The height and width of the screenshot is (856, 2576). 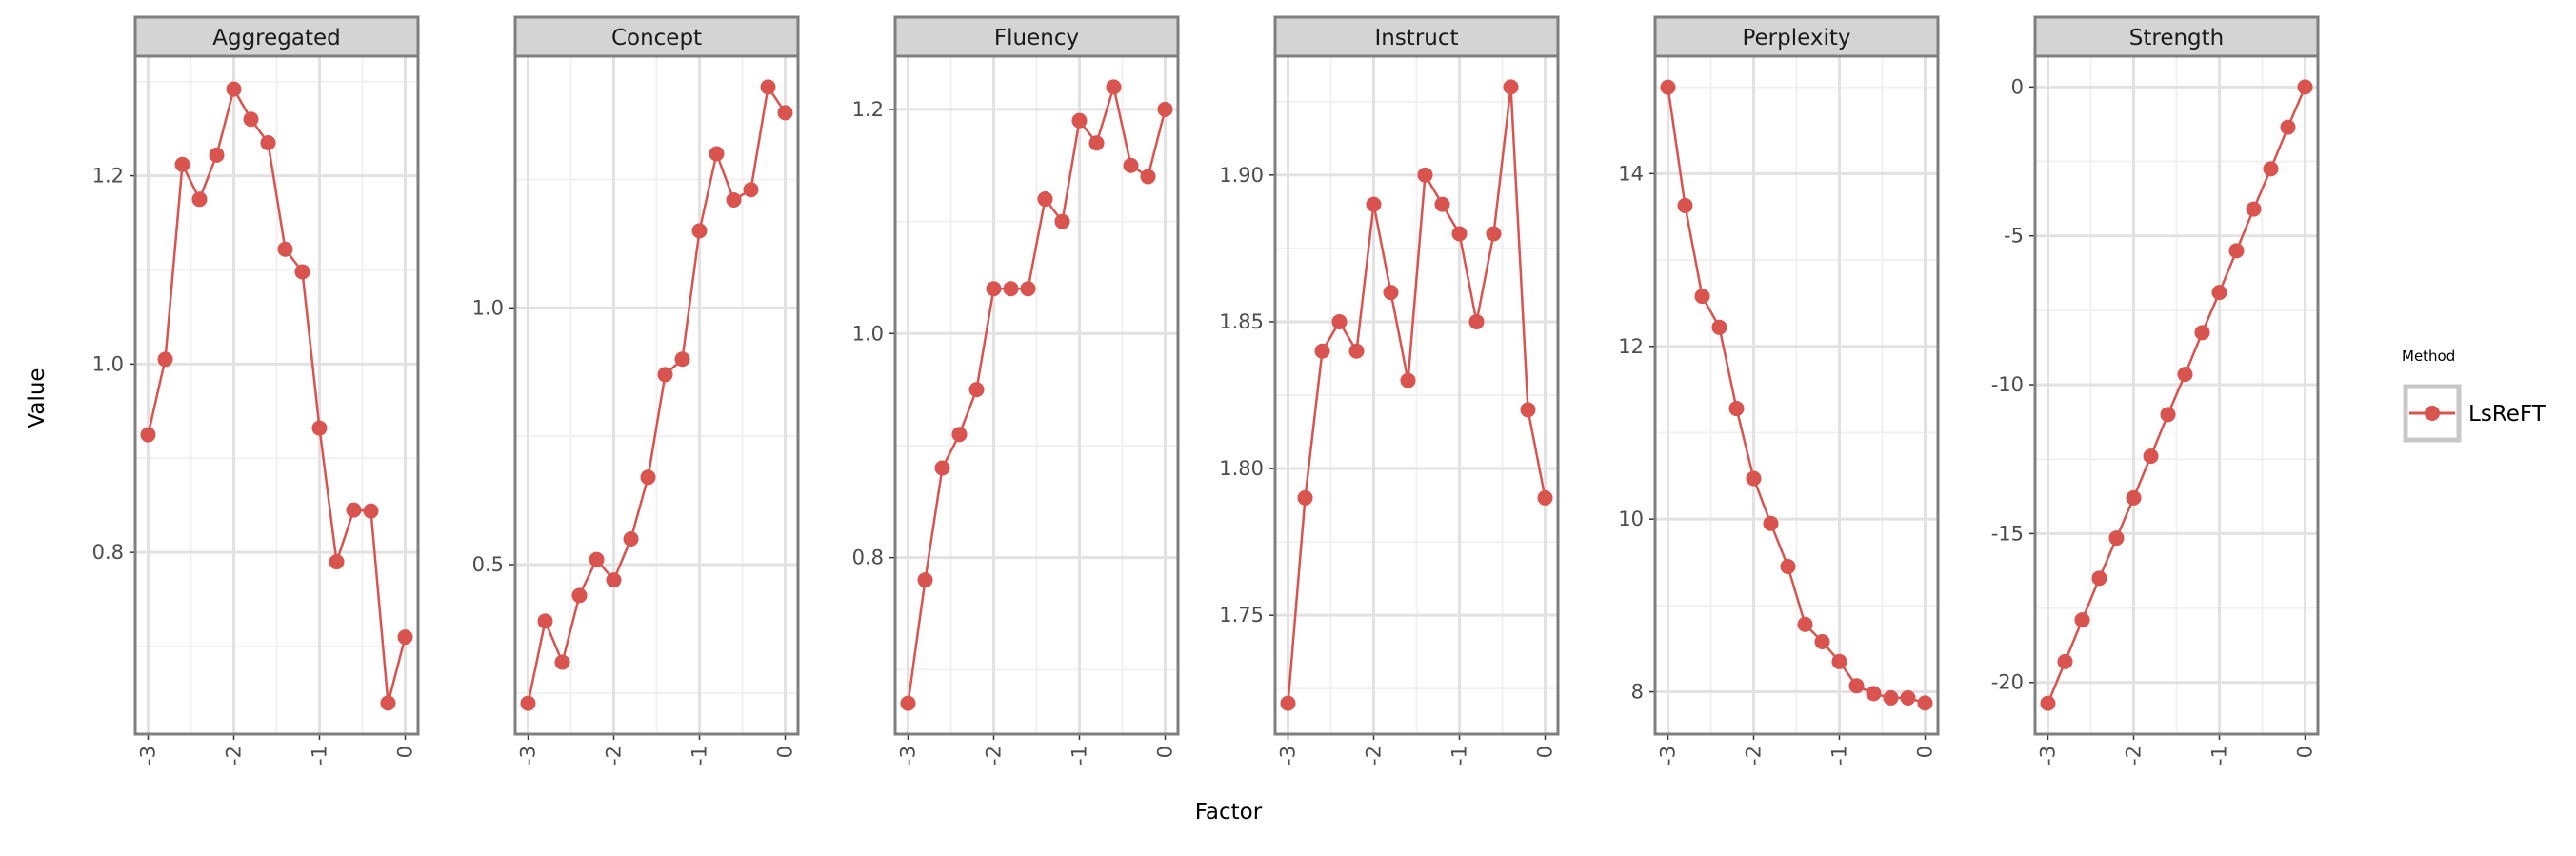 I want to click on y-tick-label: -5, so click(x=2014, y=236).